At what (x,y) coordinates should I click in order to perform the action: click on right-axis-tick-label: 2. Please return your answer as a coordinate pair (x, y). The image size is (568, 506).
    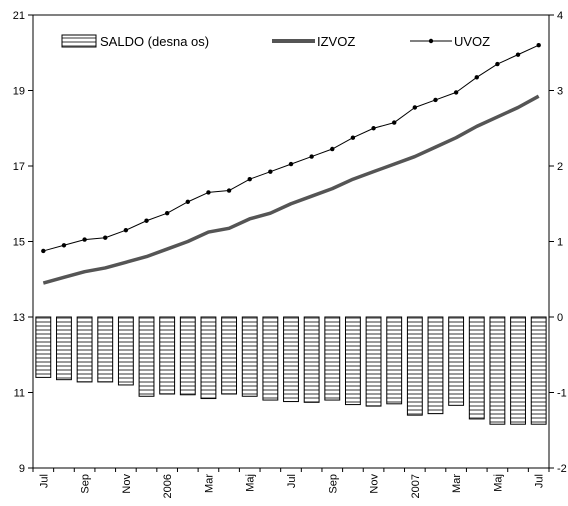
    Looking at the image, I should click on (560, 167).